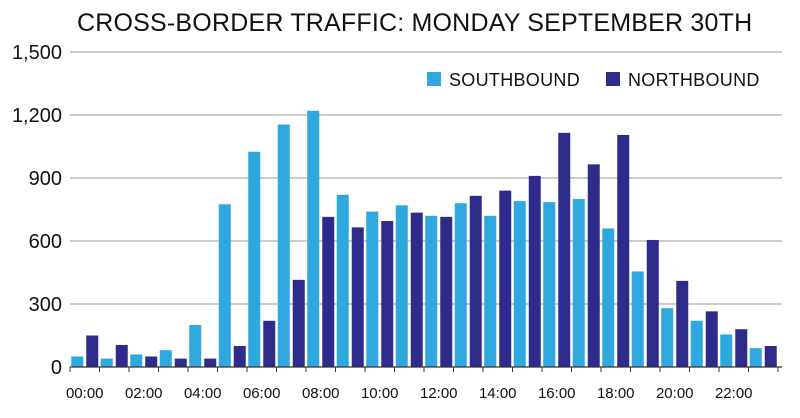 Image resolution: width=800 pixels, height=418 pixels. I want to click on x-tick-label: 16:00, so click(557, 393).